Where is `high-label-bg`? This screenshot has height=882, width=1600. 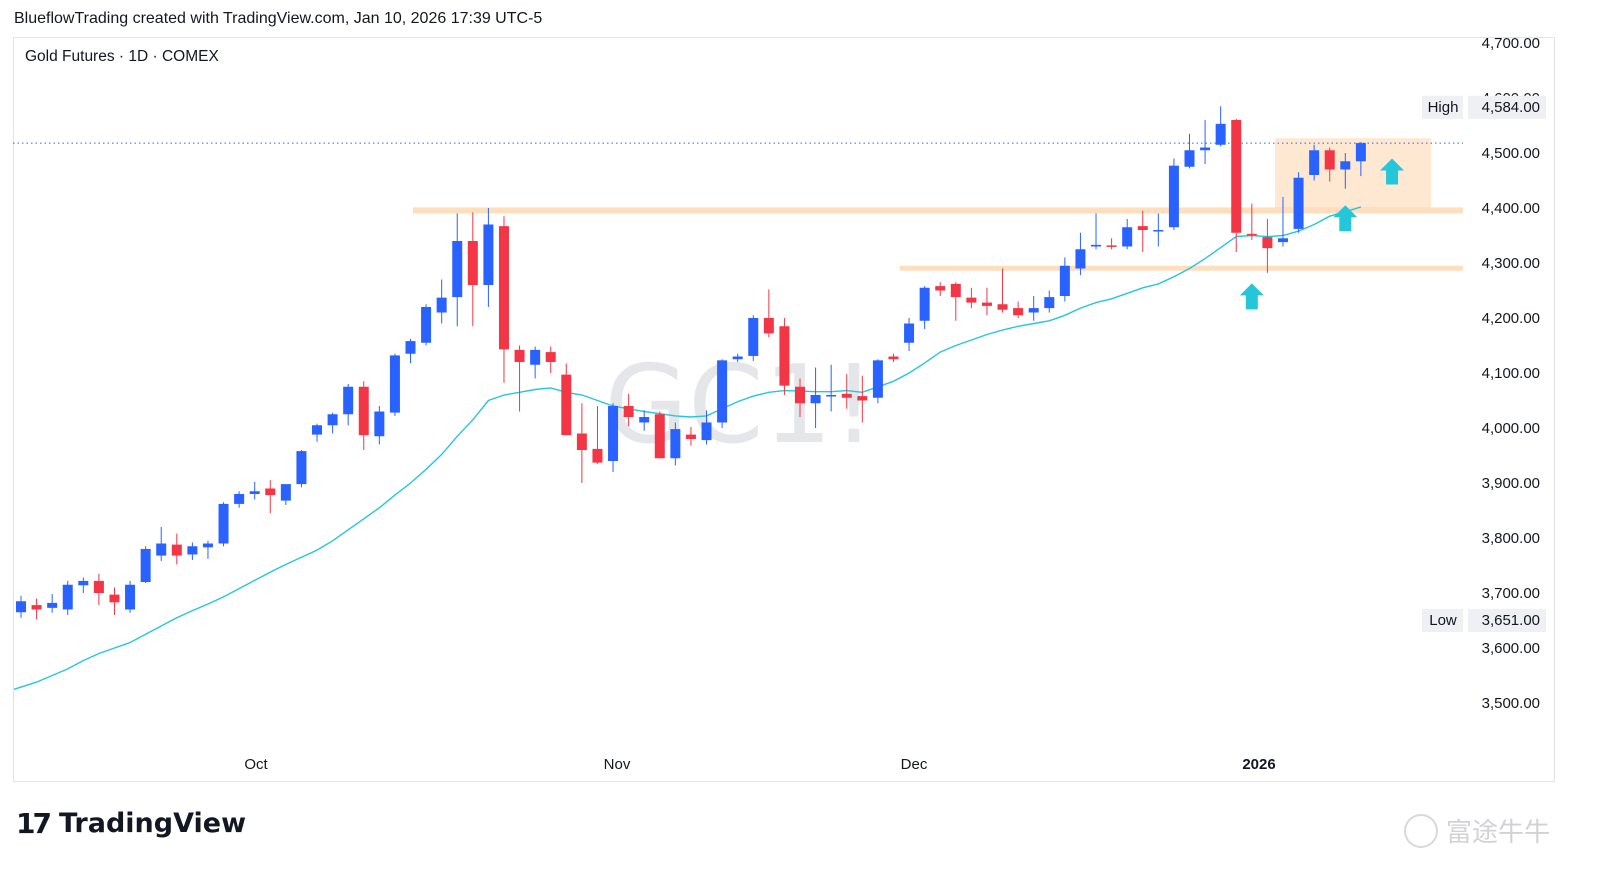 high-label-bg is located at coordinates (1442, 107).